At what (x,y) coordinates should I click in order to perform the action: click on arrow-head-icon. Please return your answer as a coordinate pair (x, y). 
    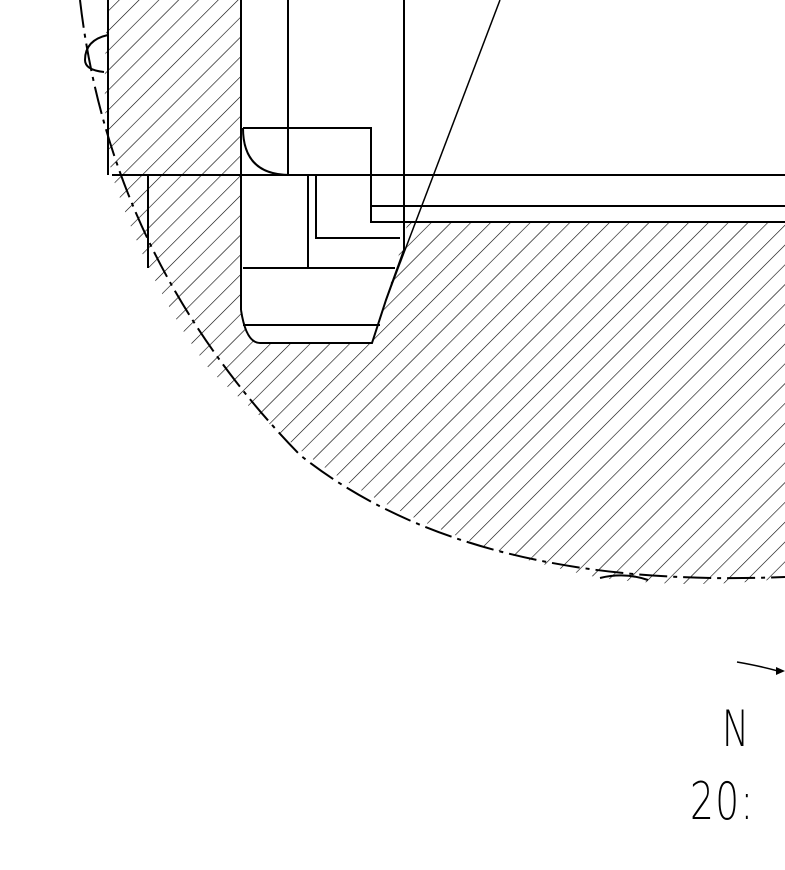
    Looking at the image, I should click on (780, 671).